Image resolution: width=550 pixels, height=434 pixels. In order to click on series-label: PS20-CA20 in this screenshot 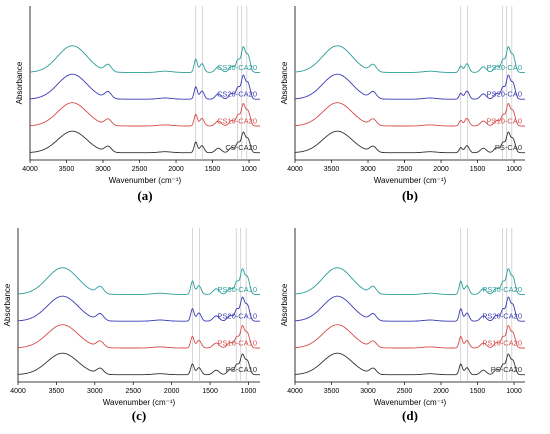, I will do `click(502, 316)`.